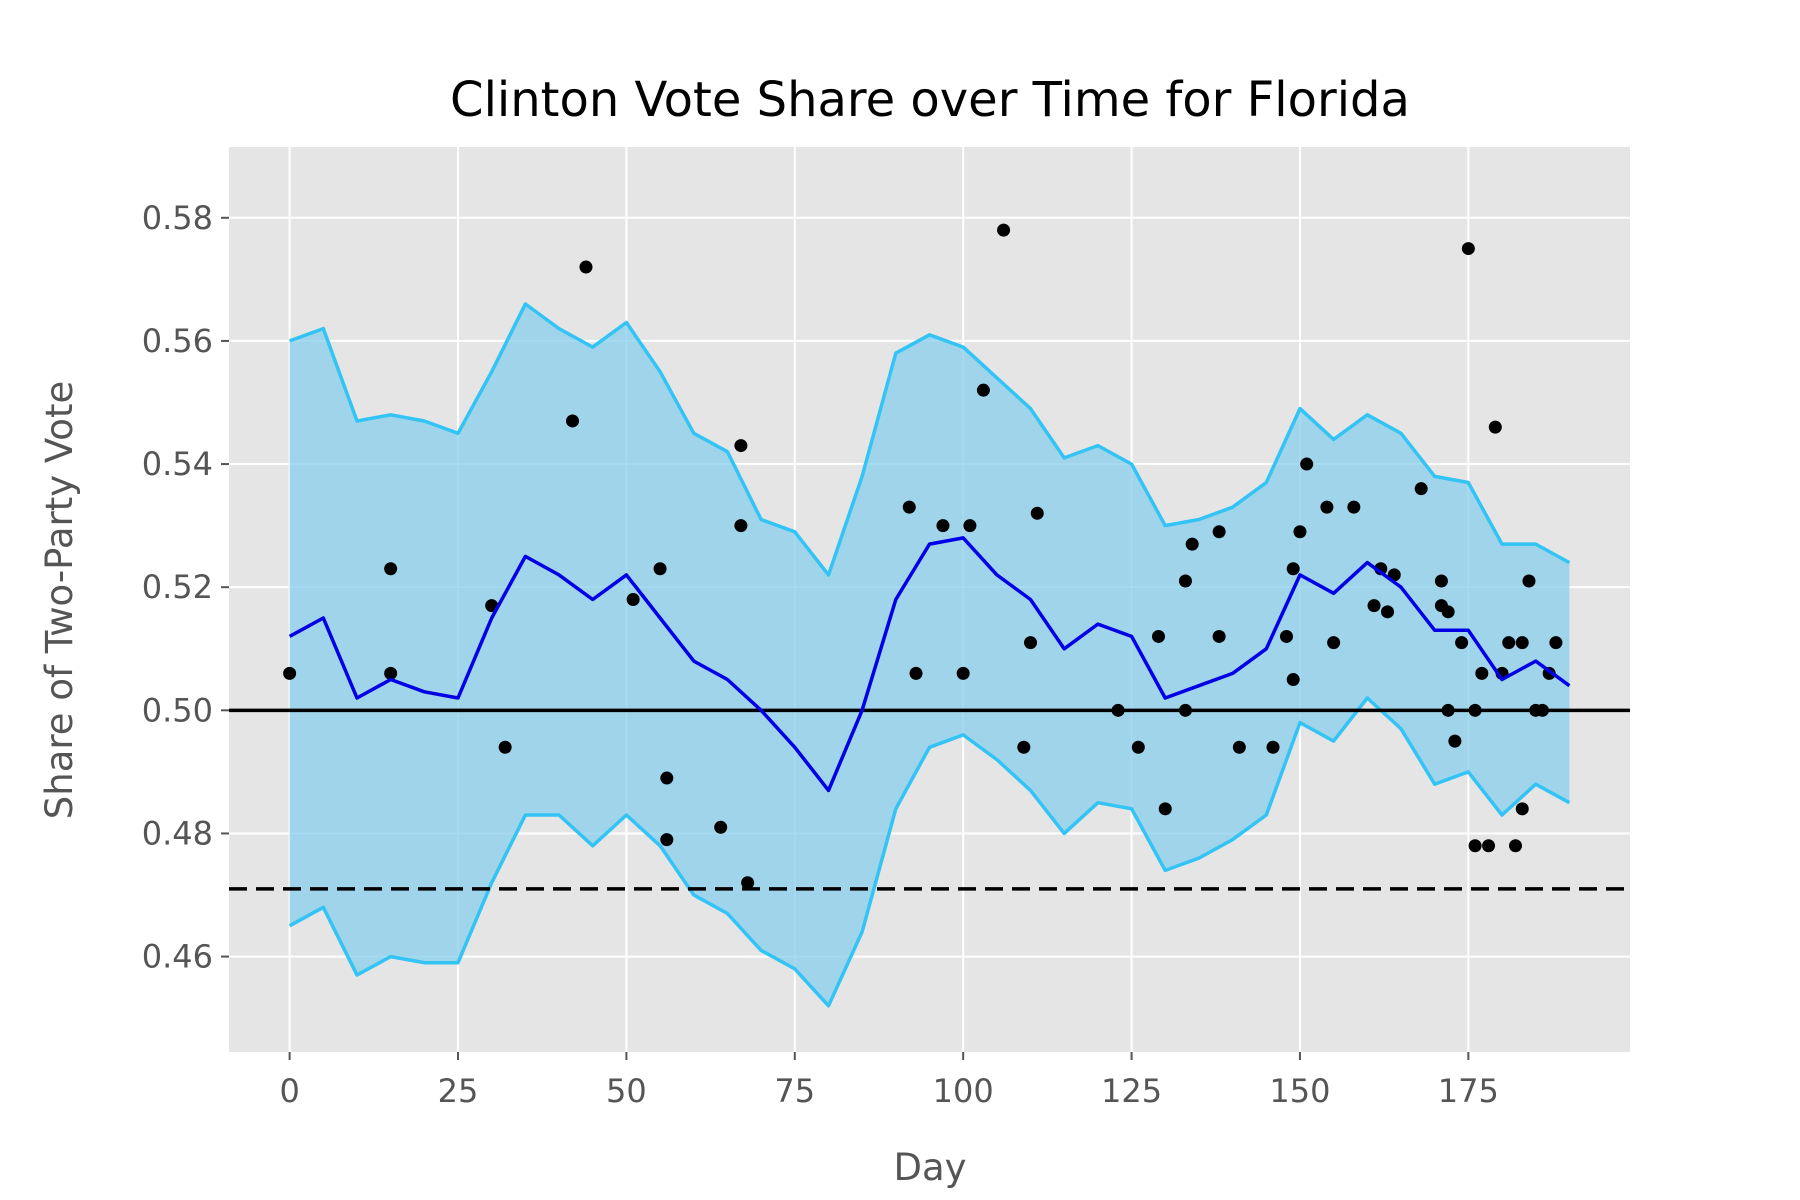  I want to click on x-tick-label: 50, so click(626, 1091).